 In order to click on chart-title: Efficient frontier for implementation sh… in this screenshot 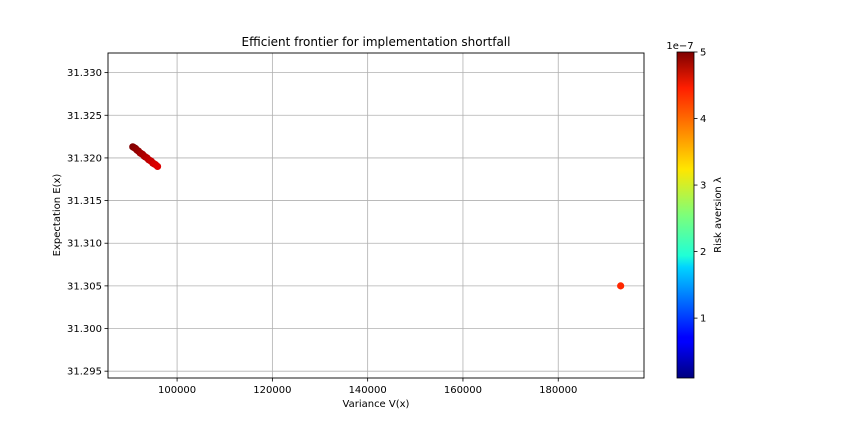, I will do `click(376, 42)`.